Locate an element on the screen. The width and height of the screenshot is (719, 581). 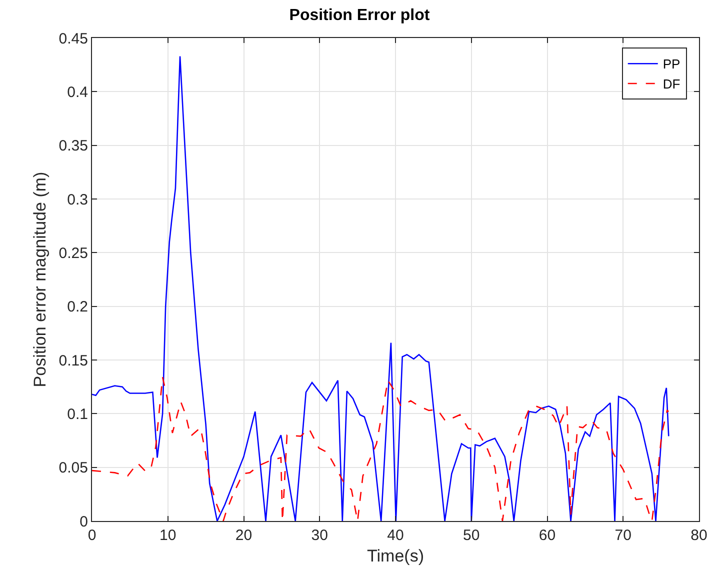
x-tick-label: 60 is located at coordinates (547, 535).